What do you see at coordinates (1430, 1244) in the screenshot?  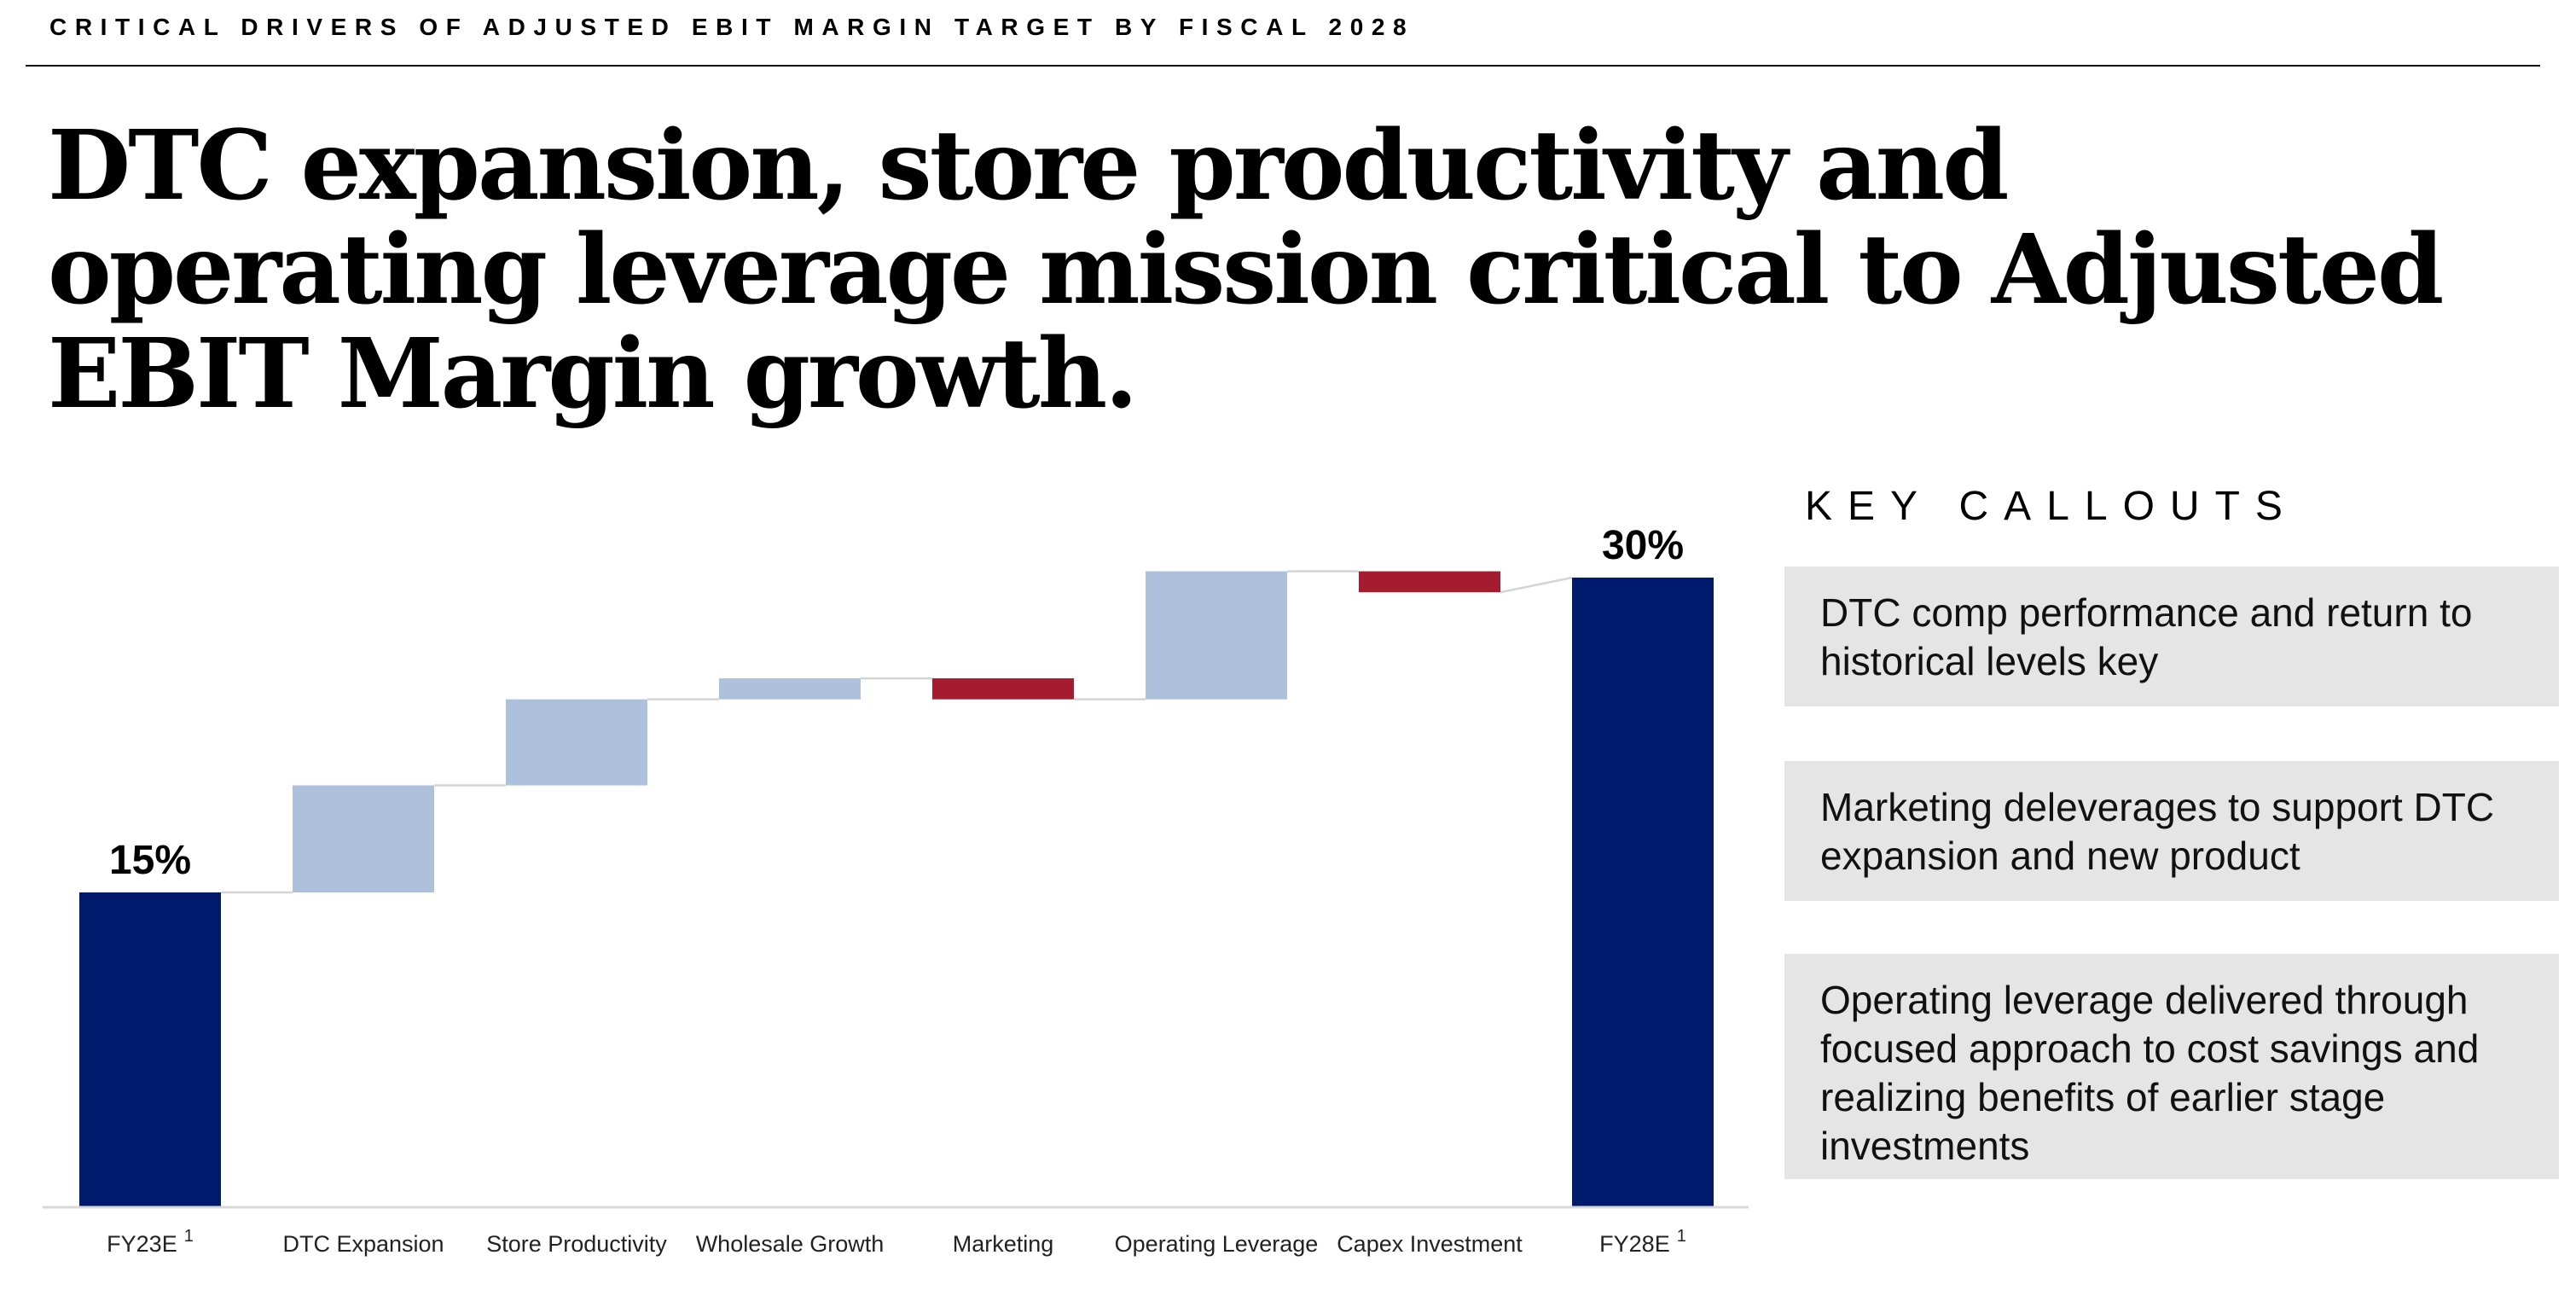 I see `tick-label-capex-investment: Capex Investment` at bounding box center [1430, 1244].